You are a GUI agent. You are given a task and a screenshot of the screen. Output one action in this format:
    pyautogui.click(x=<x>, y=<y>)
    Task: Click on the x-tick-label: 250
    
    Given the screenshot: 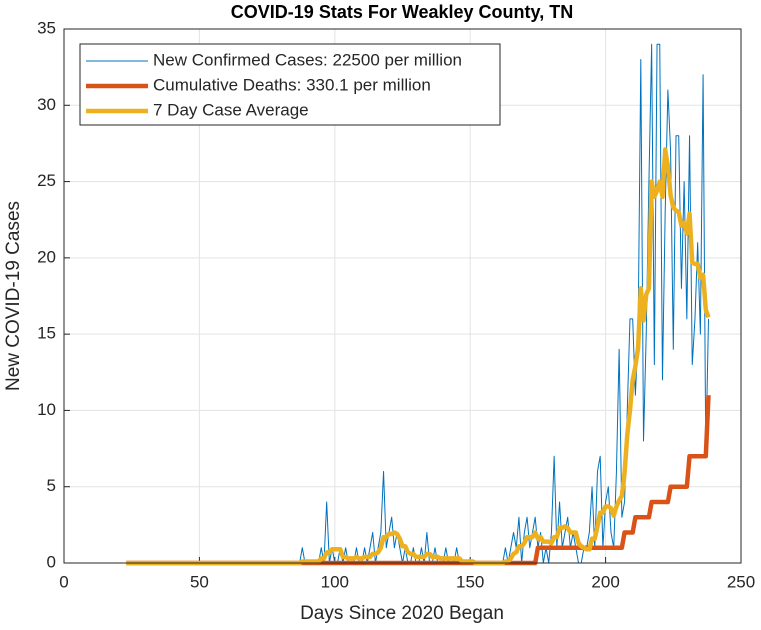 What is the action you would take?
    pyautogui.click(x=741, y=581)
    